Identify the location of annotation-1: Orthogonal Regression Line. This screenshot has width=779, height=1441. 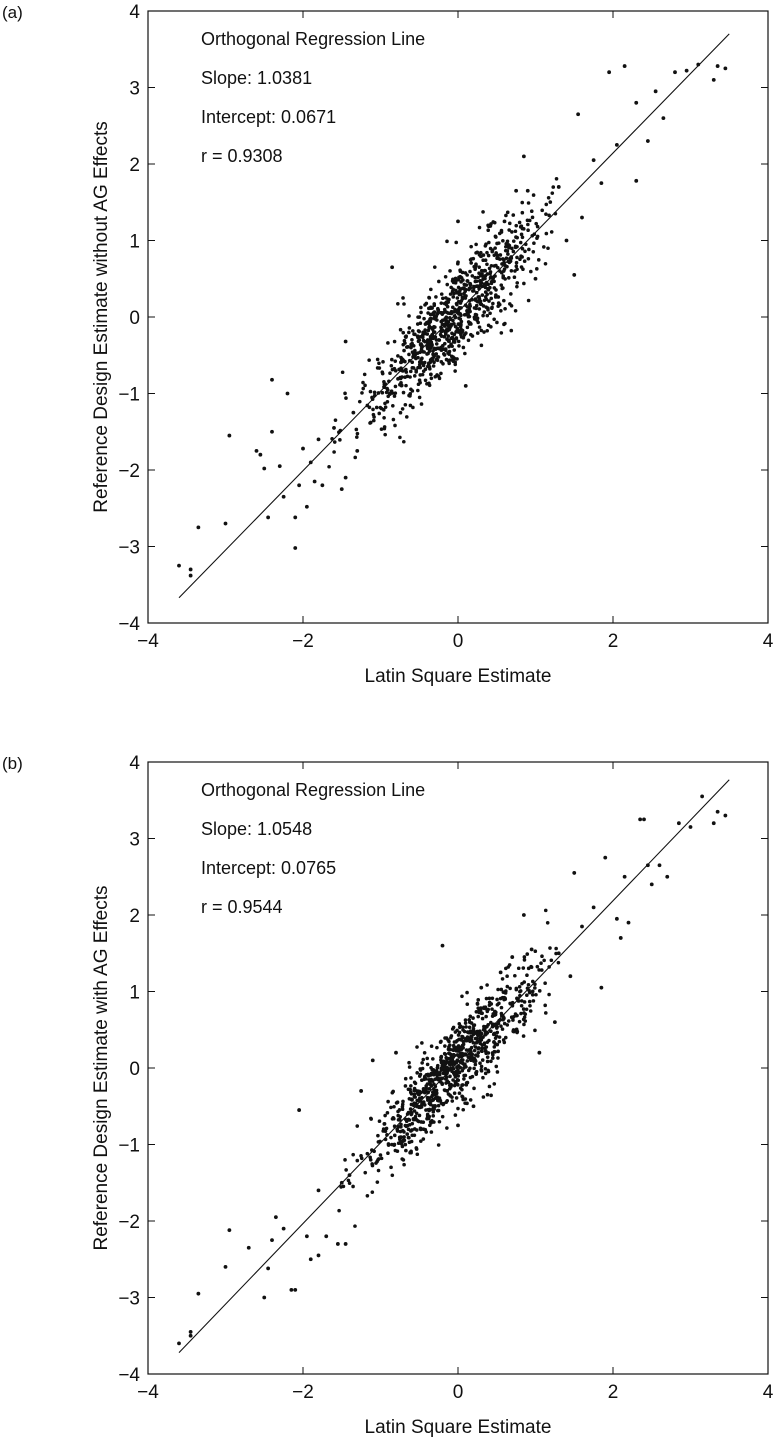
(313, 39).